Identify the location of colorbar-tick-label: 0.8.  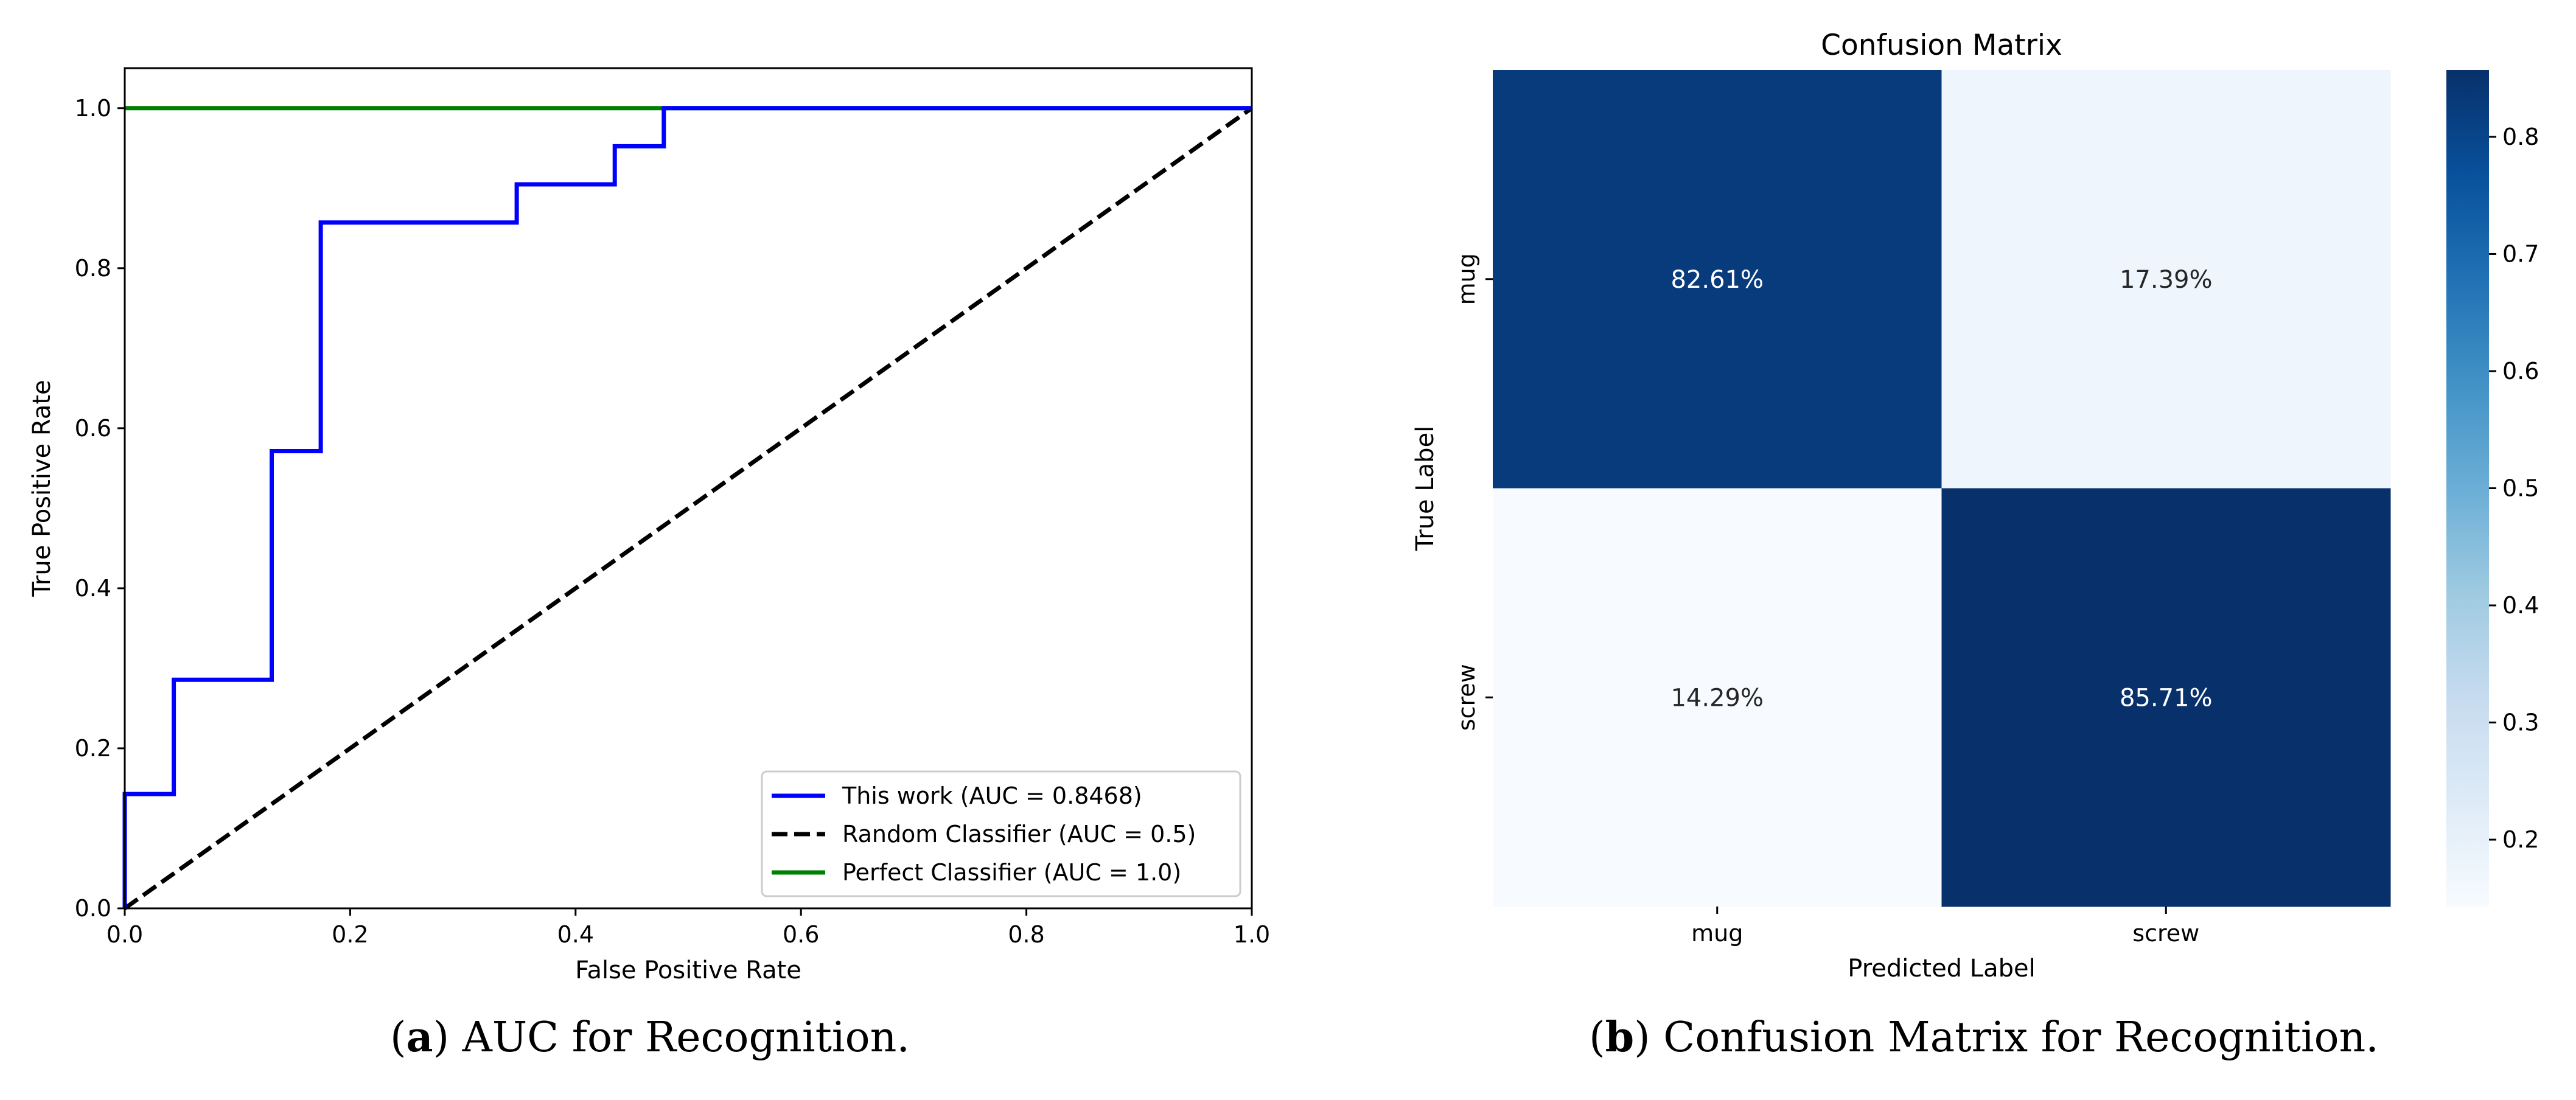
(2520, 137).